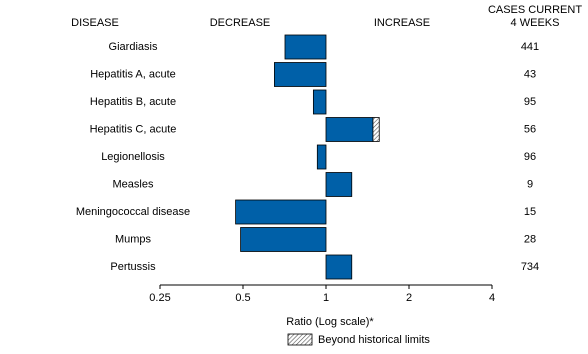  I want to click on x-tick-label: 0.25, so click(159, 298).